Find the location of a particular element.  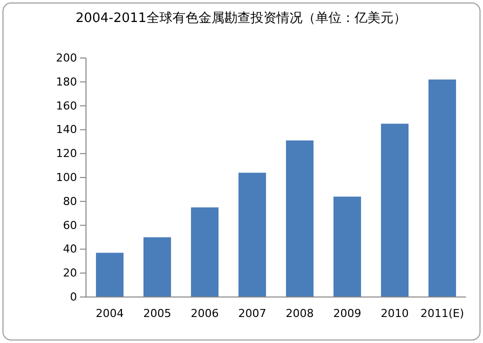

y-tick-label: 140 is located at coordinates (66, 129).